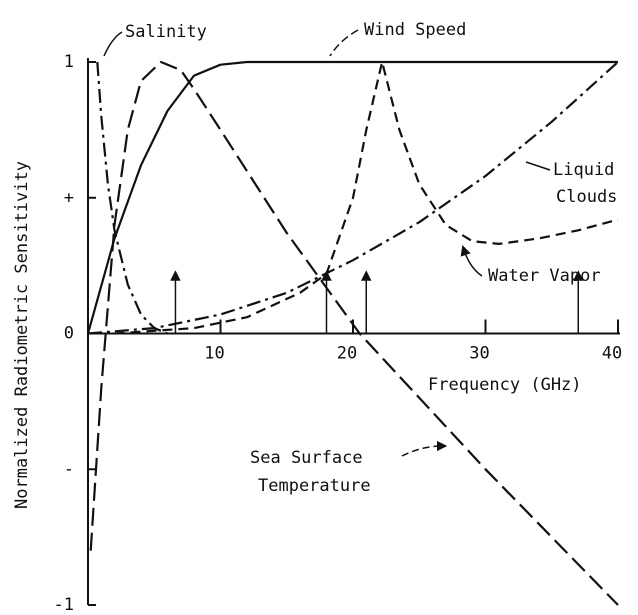 The image size is (638, 615). I want to click on x-tick-label: 30, so click(479, 354).